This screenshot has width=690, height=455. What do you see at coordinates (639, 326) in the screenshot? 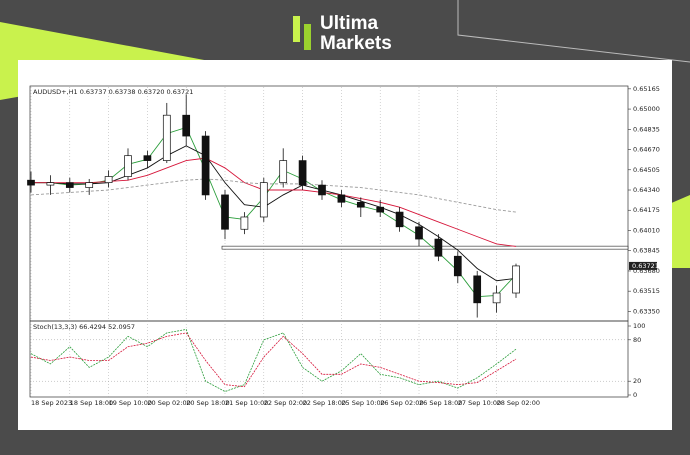
I see `y-tick-label: 100` at bounding box center [639, 326].